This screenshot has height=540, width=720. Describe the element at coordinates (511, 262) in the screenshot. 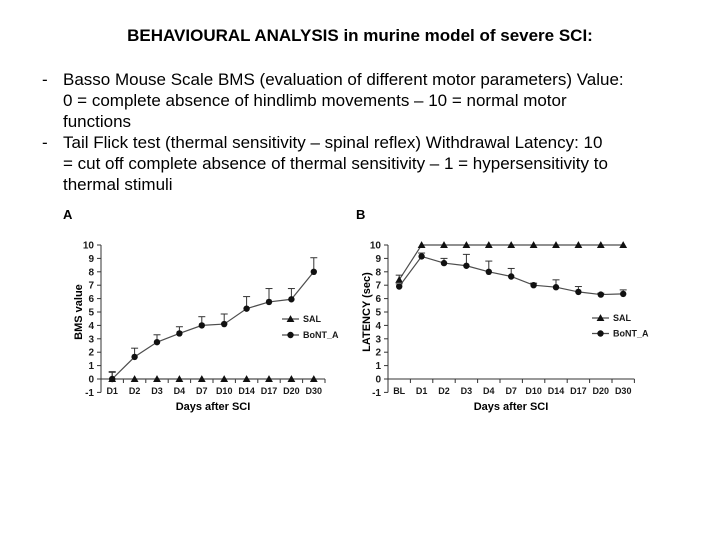

I see `series-SAL` at that location.